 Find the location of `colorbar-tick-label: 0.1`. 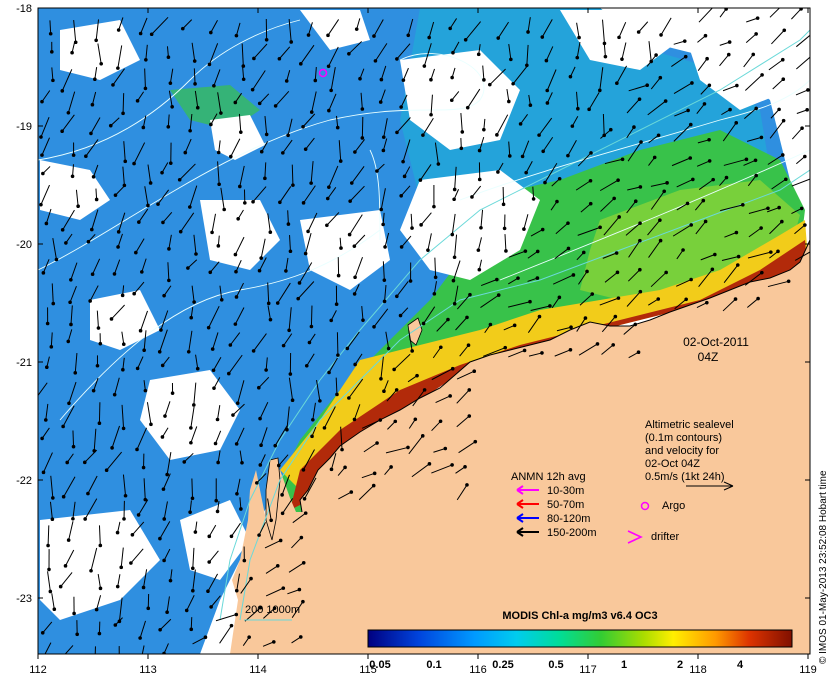

colorbar-tick-label: 0.1 is located at coordinates (433, 665).